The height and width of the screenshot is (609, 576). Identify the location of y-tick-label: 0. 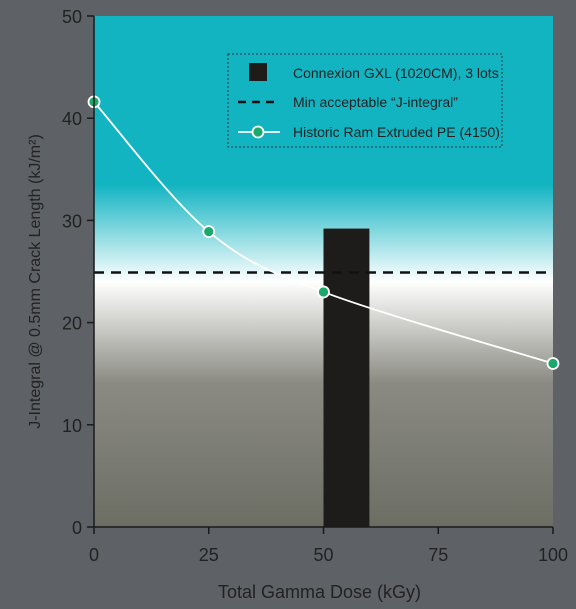
(77, 528).